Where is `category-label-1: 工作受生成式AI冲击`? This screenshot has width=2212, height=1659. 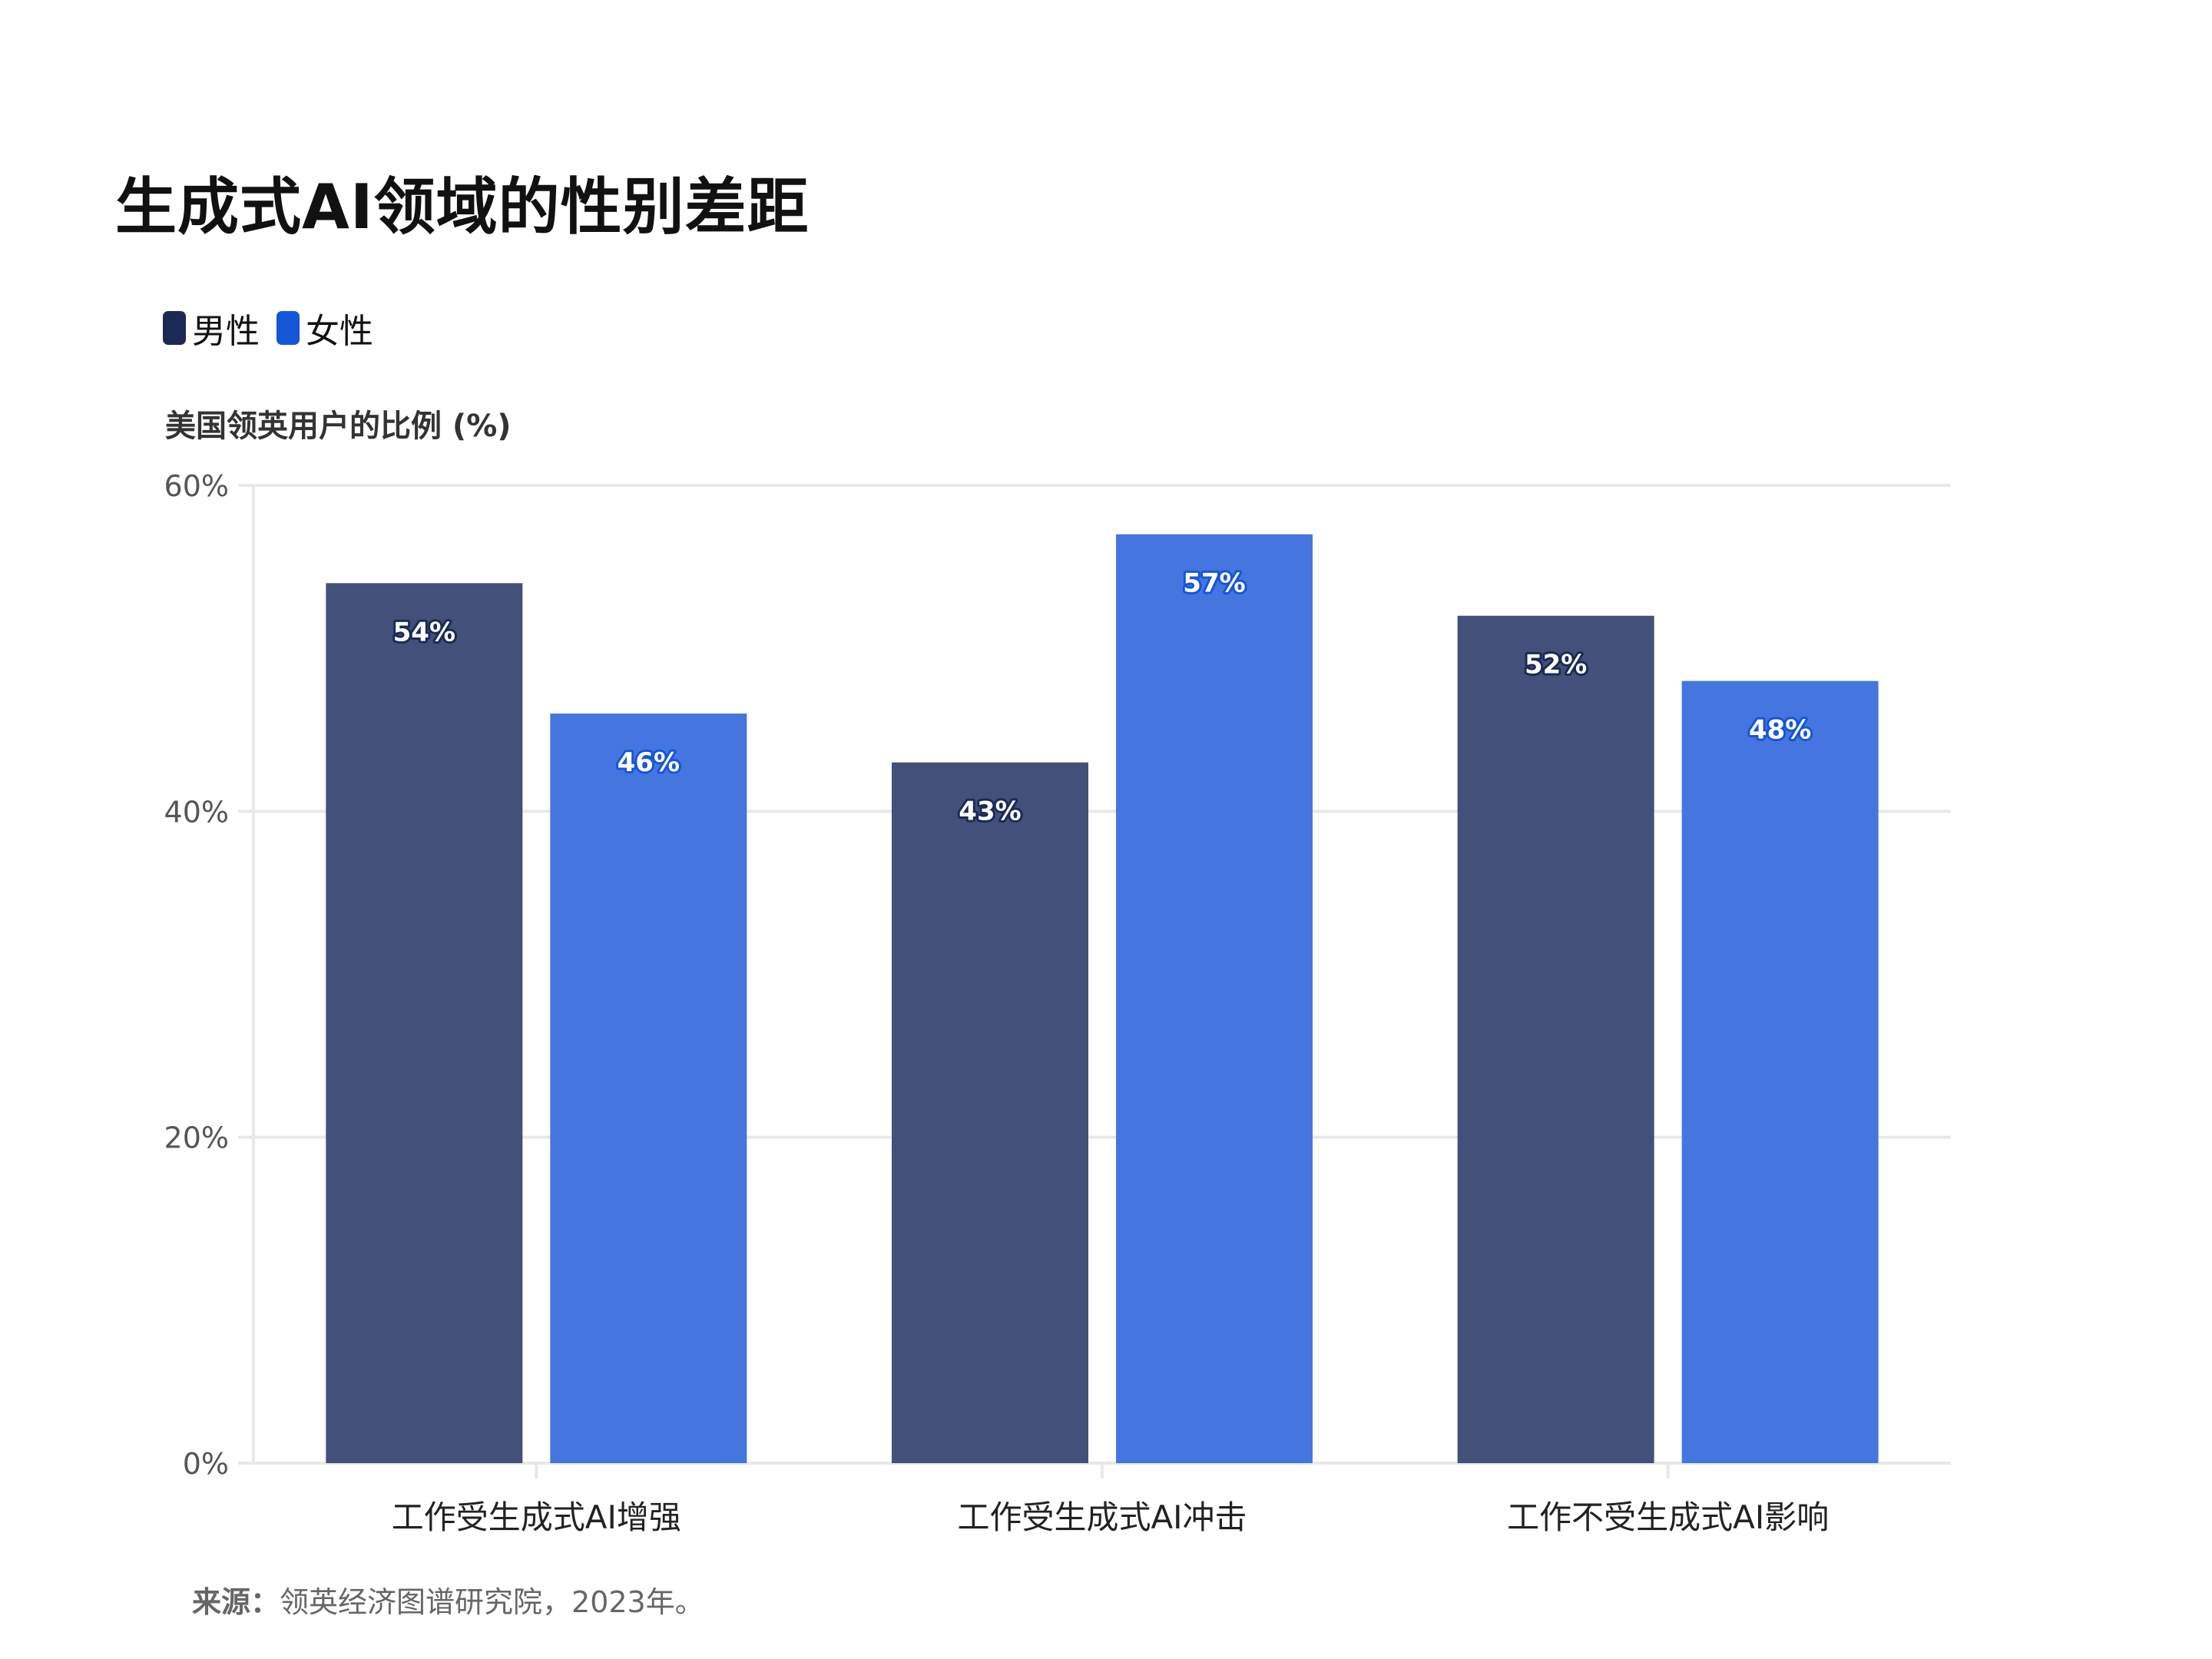
category-label-1: 工作受生成式AI冲击 is located at coordinates (1102, 1517).